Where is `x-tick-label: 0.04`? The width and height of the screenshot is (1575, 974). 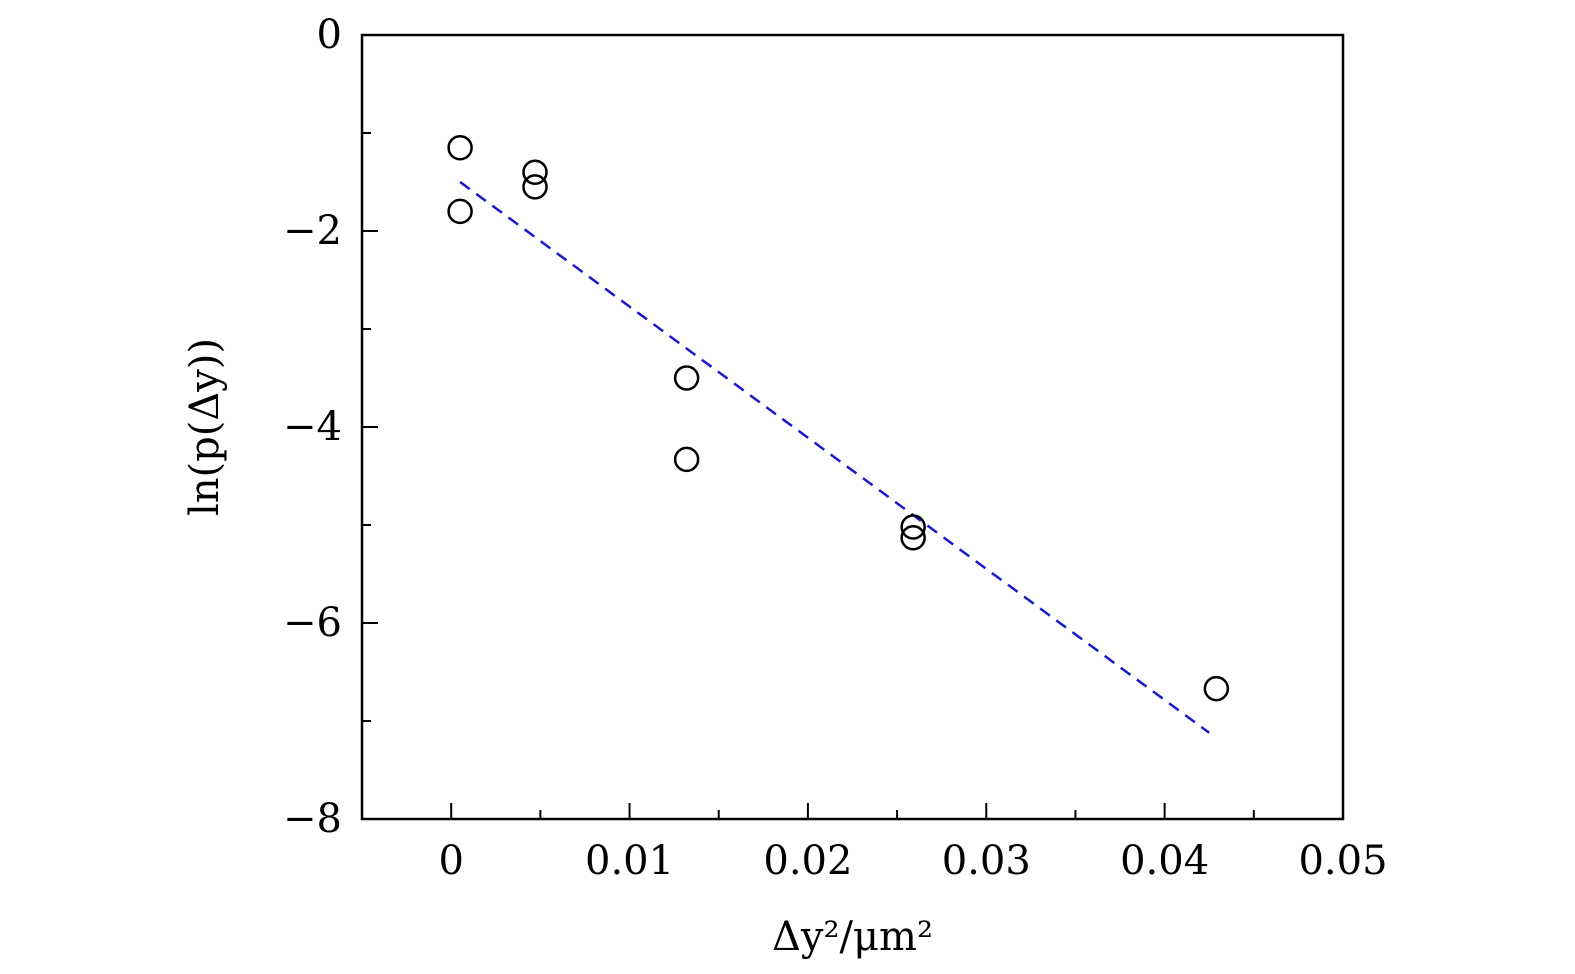 x-tick-label: 0.04 is located at coordinates (1164, 861).